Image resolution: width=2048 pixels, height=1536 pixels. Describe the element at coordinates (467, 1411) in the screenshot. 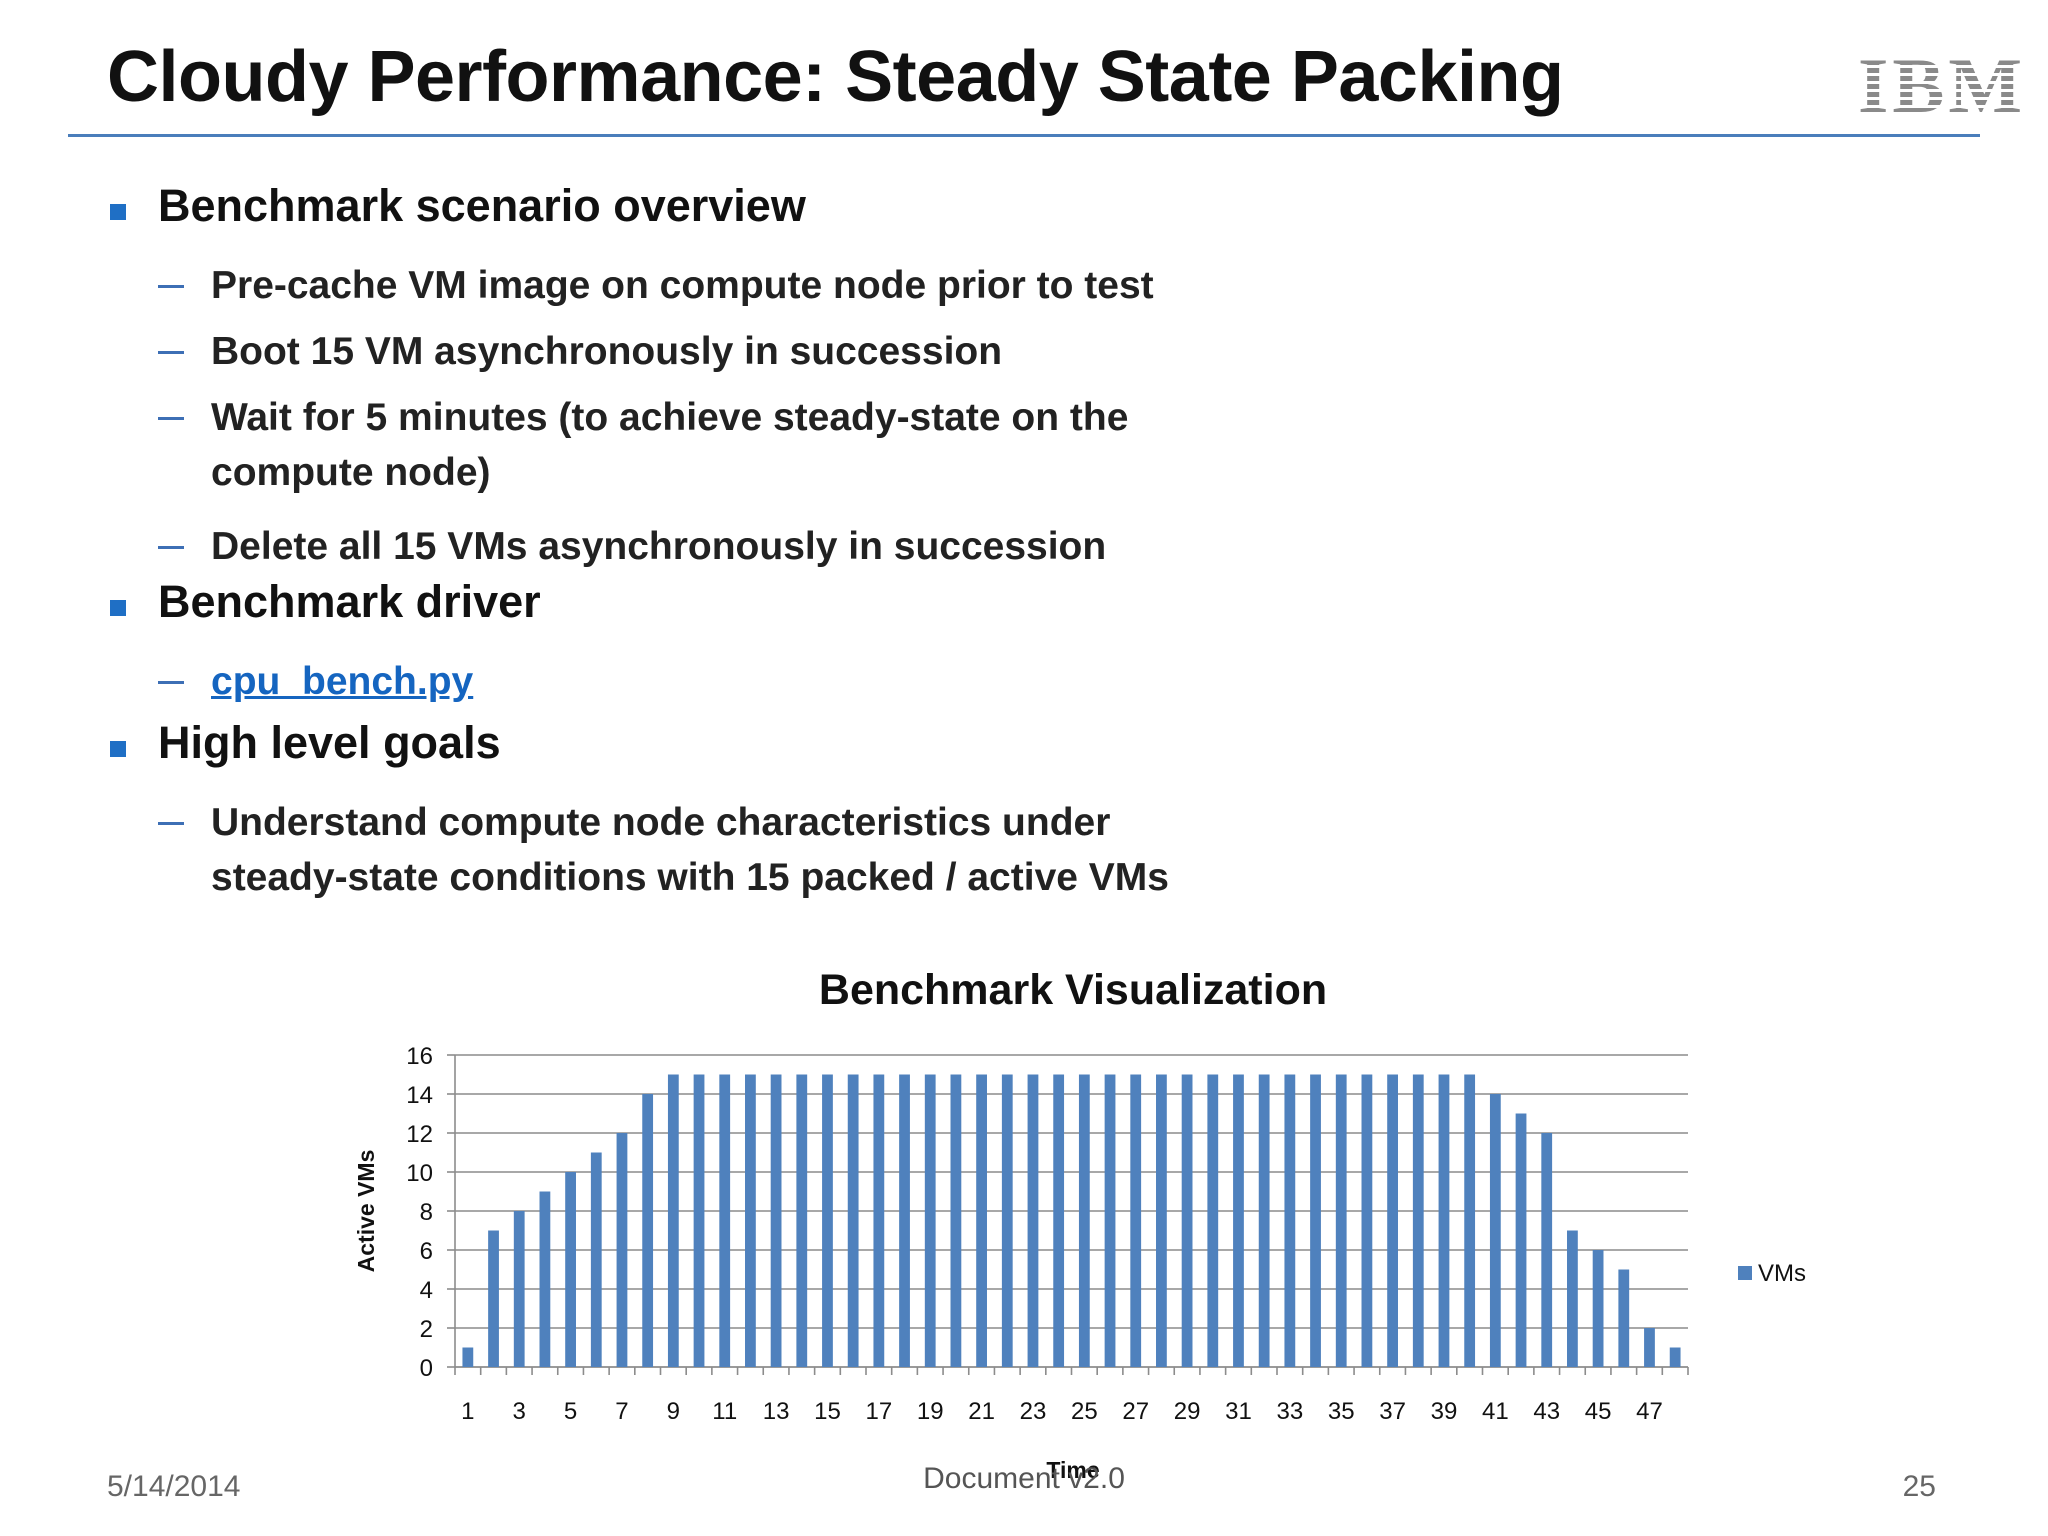

I see `x-tick-label: 1` at that location.